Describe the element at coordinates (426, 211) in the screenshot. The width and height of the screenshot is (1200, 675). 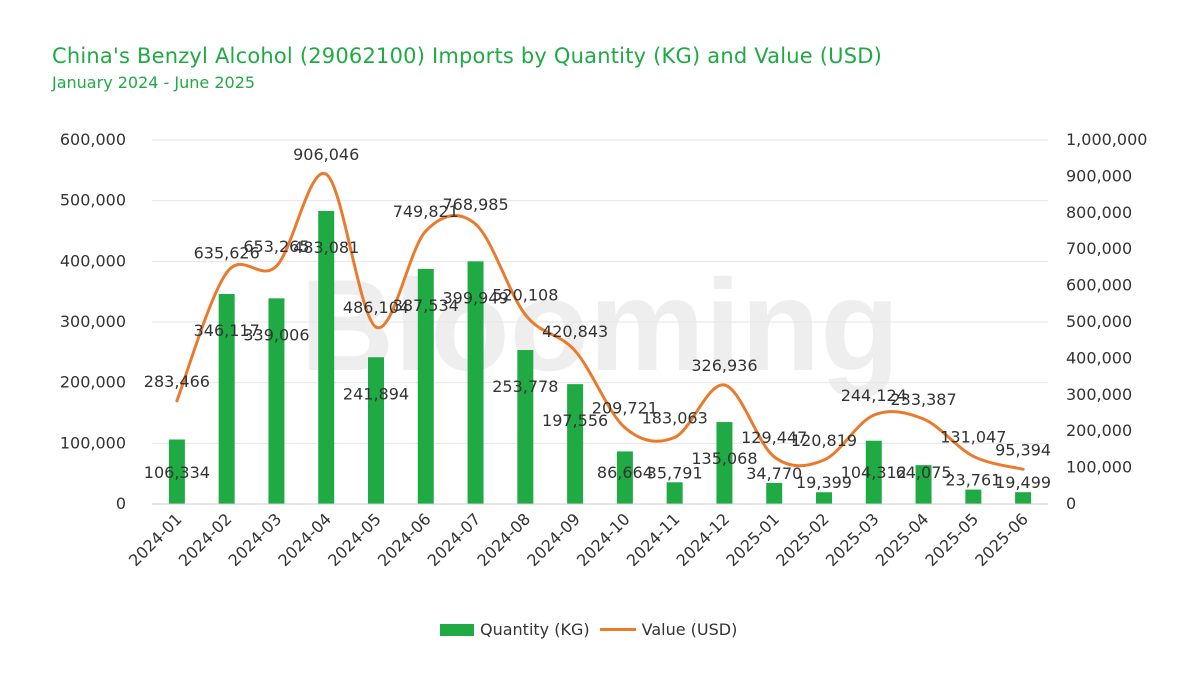
I see `line-value-label: 749,821` at that location.